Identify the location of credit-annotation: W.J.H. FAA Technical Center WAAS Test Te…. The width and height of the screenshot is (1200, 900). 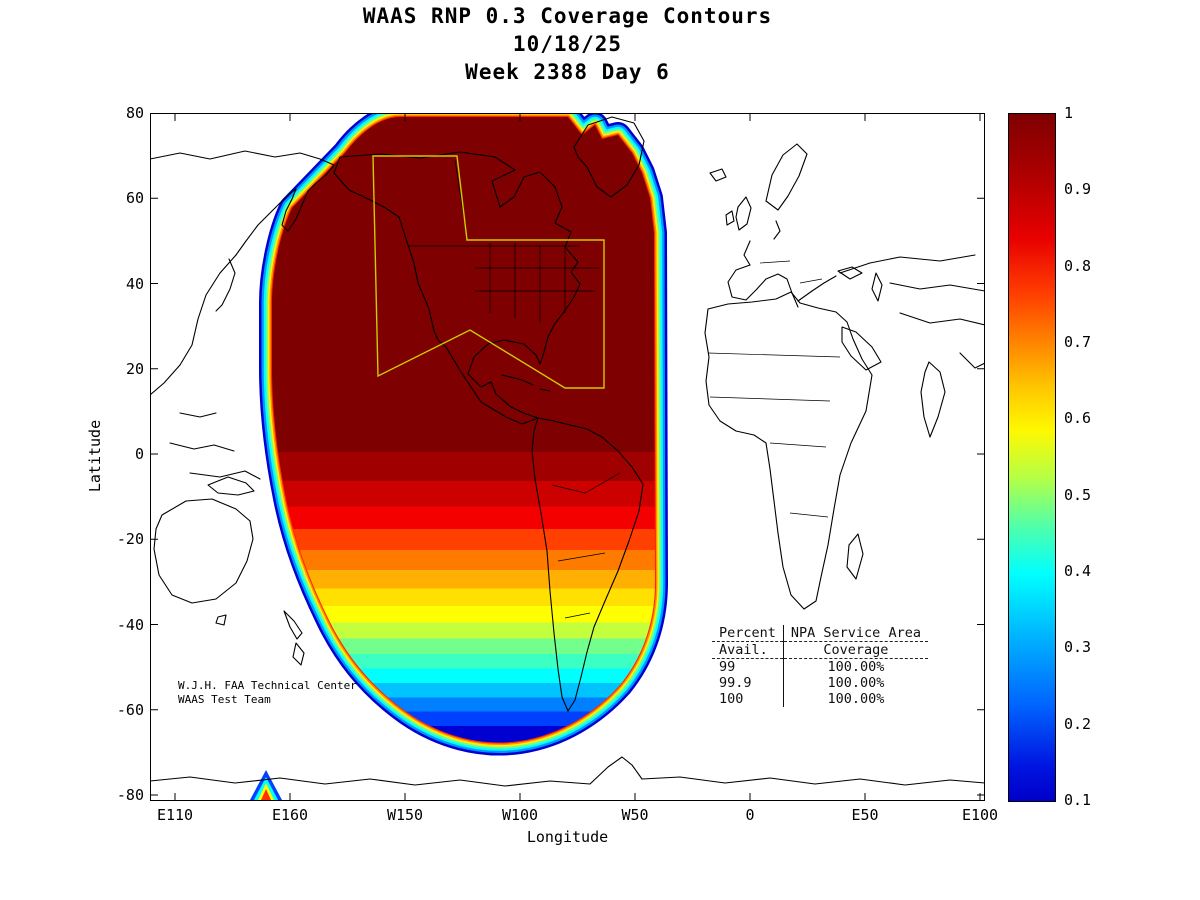
(267, 693).